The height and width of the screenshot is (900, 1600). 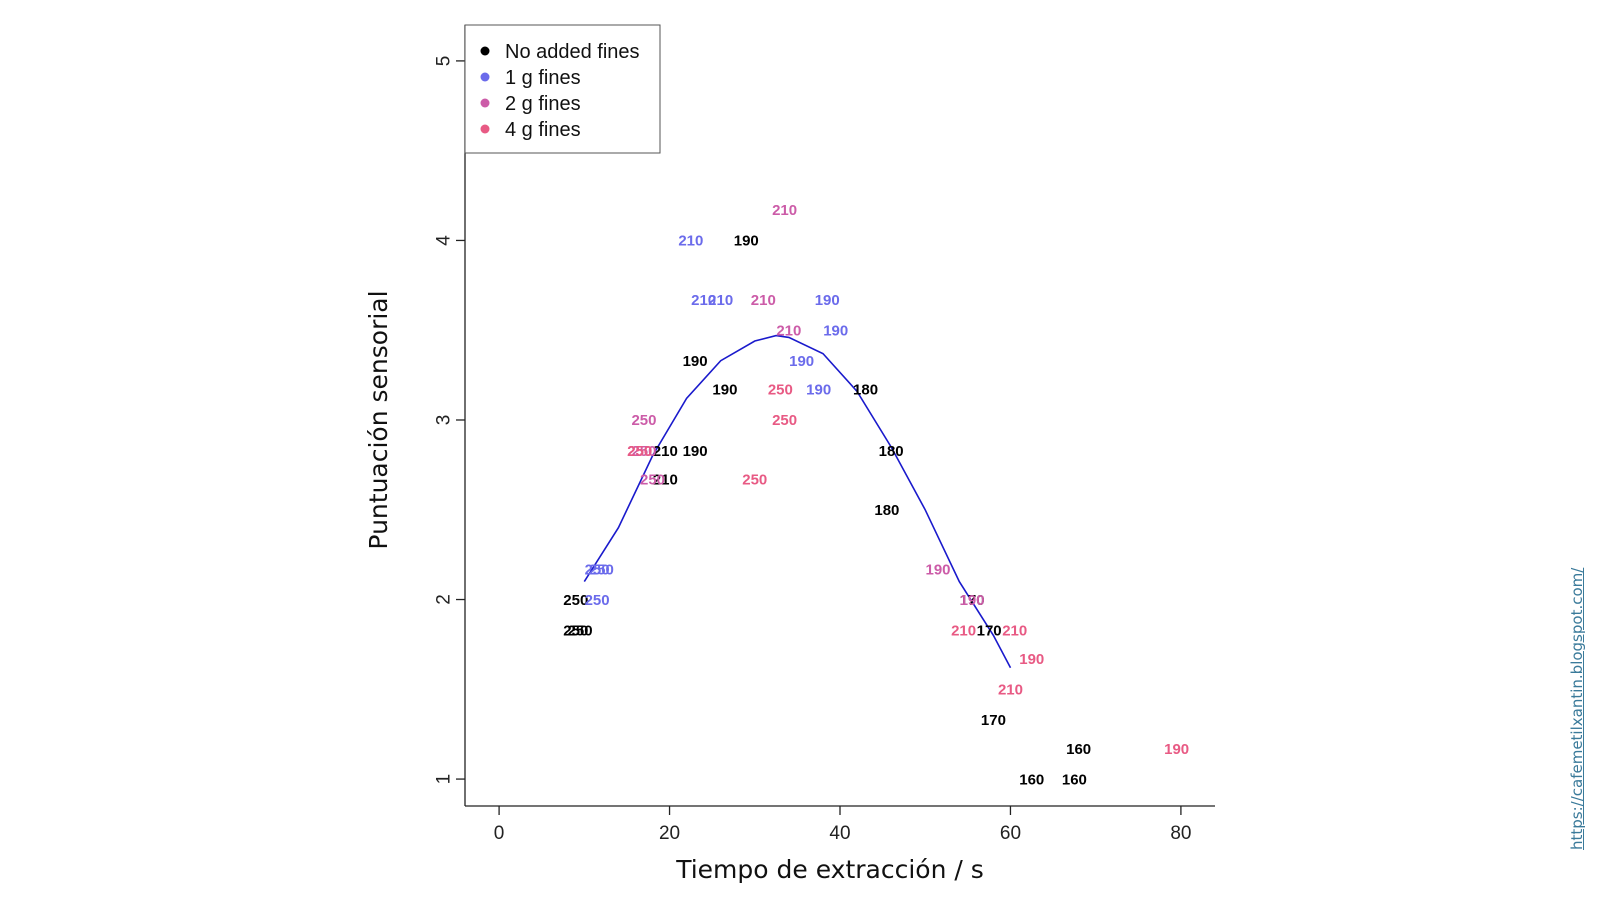 What do you see at coordinates (499, 833) in the screenshot?
I see `x-tick-label: 0` at bounding box center [499, 833].